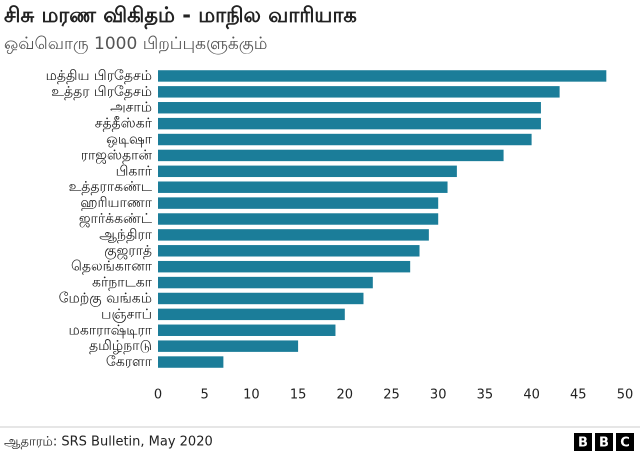 This screenshot has height=455, width=640. I want to click on y-tick-label: ஒடிஷா, so click(129, 140).